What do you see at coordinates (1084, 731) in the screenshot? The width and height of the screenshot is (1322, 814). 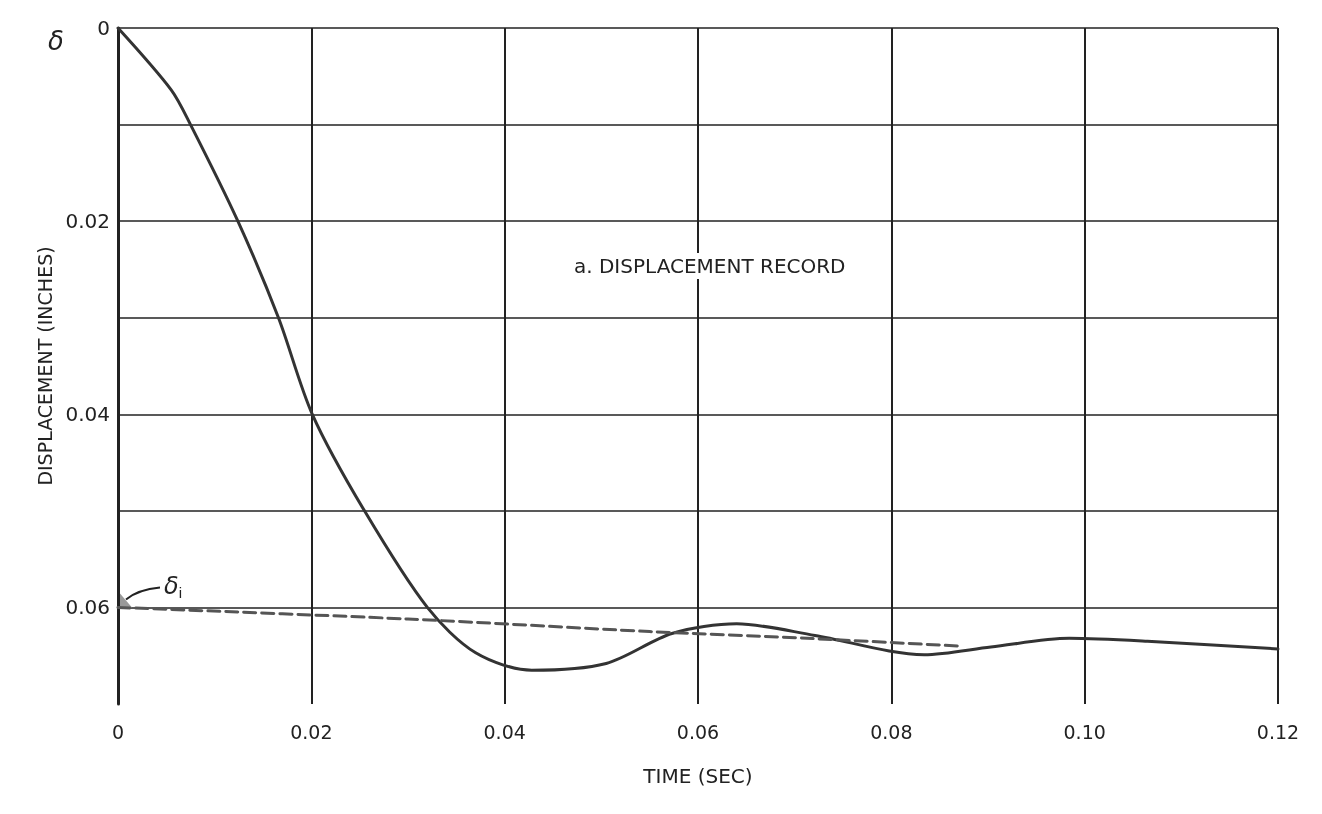 I see `x-tick-label: 0.10` at bounding box center [1084, 731].